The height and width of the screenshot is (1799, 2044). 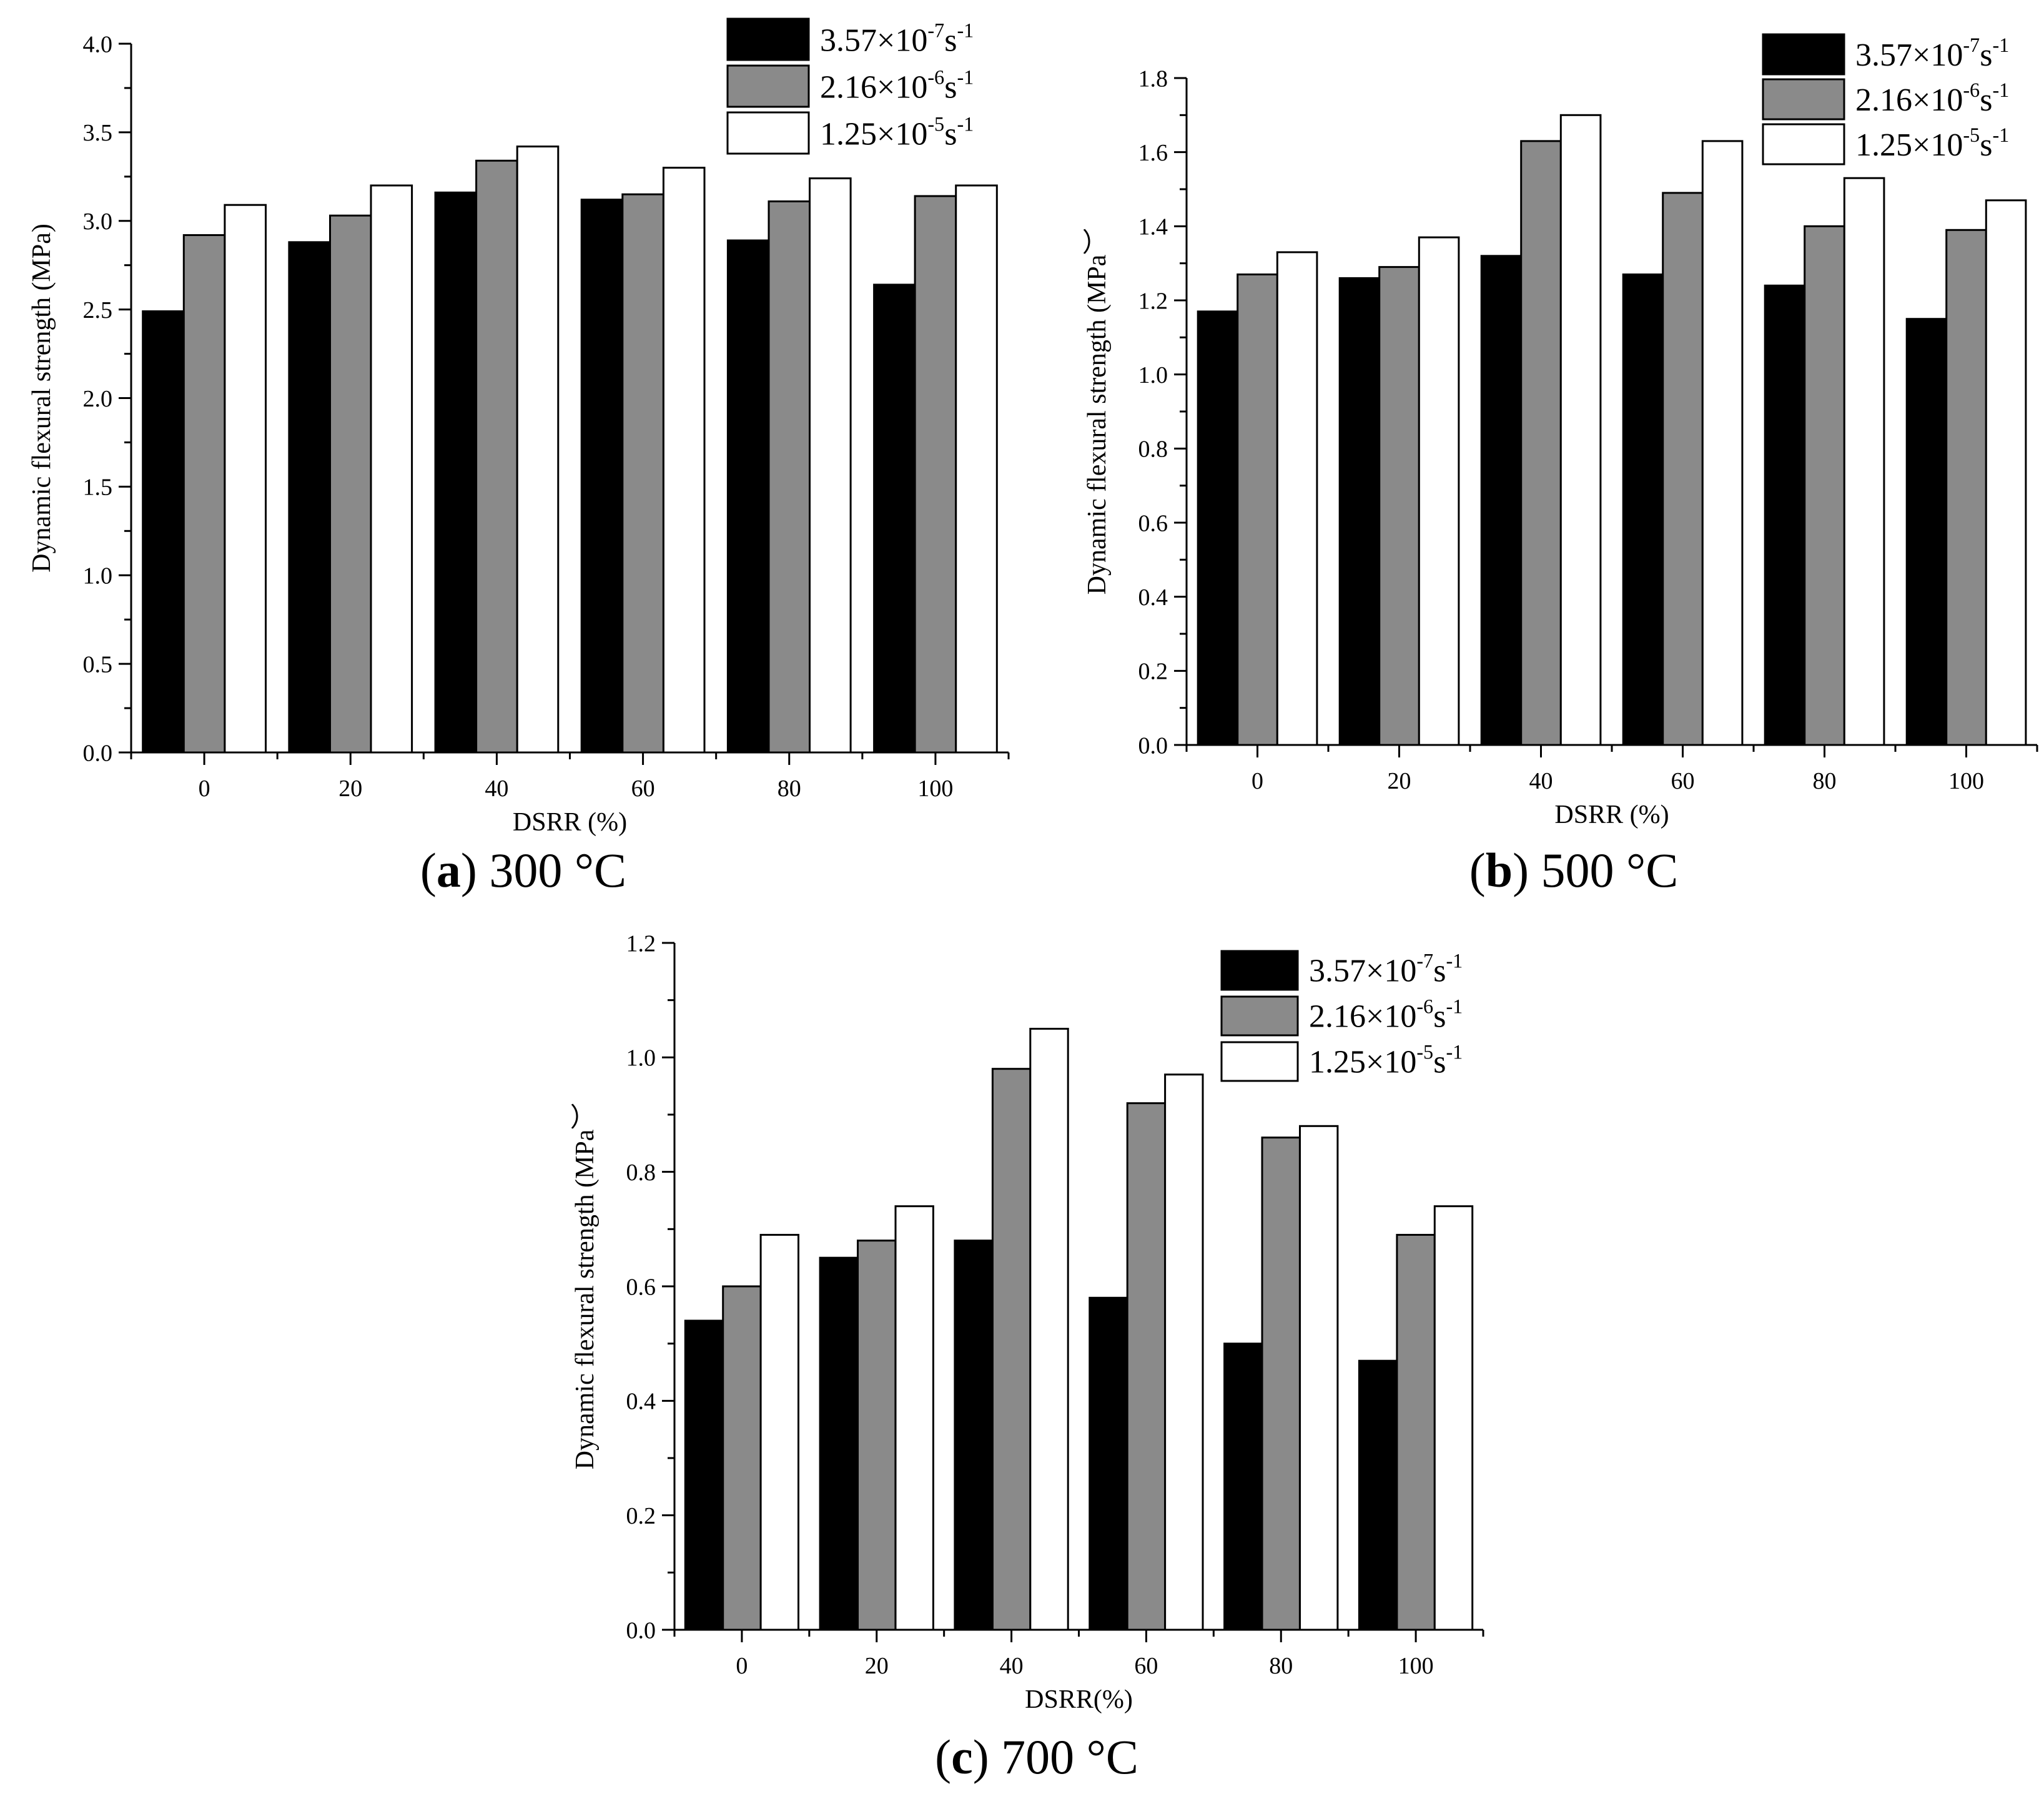 I want to click on y-tick-label: 1.4, so click(x=1153, y=227).